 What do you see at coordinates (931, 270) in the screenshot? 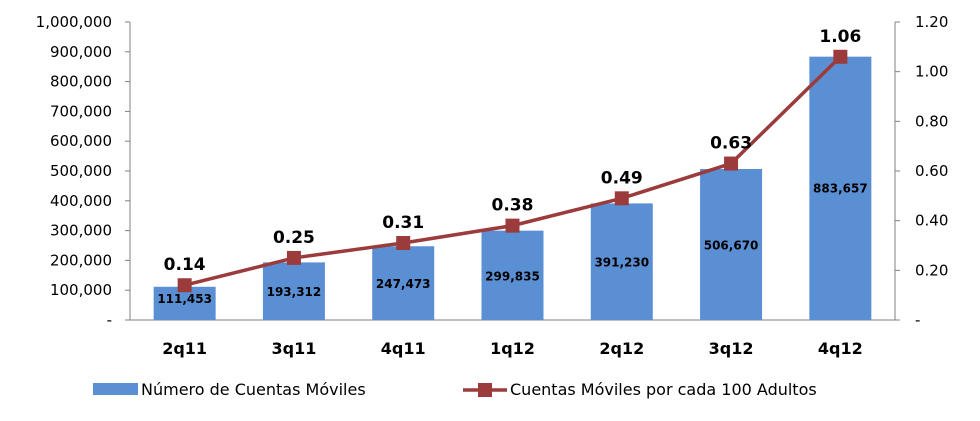
I see `right-tick-label: 0.20` at bounding box center [931, 270].